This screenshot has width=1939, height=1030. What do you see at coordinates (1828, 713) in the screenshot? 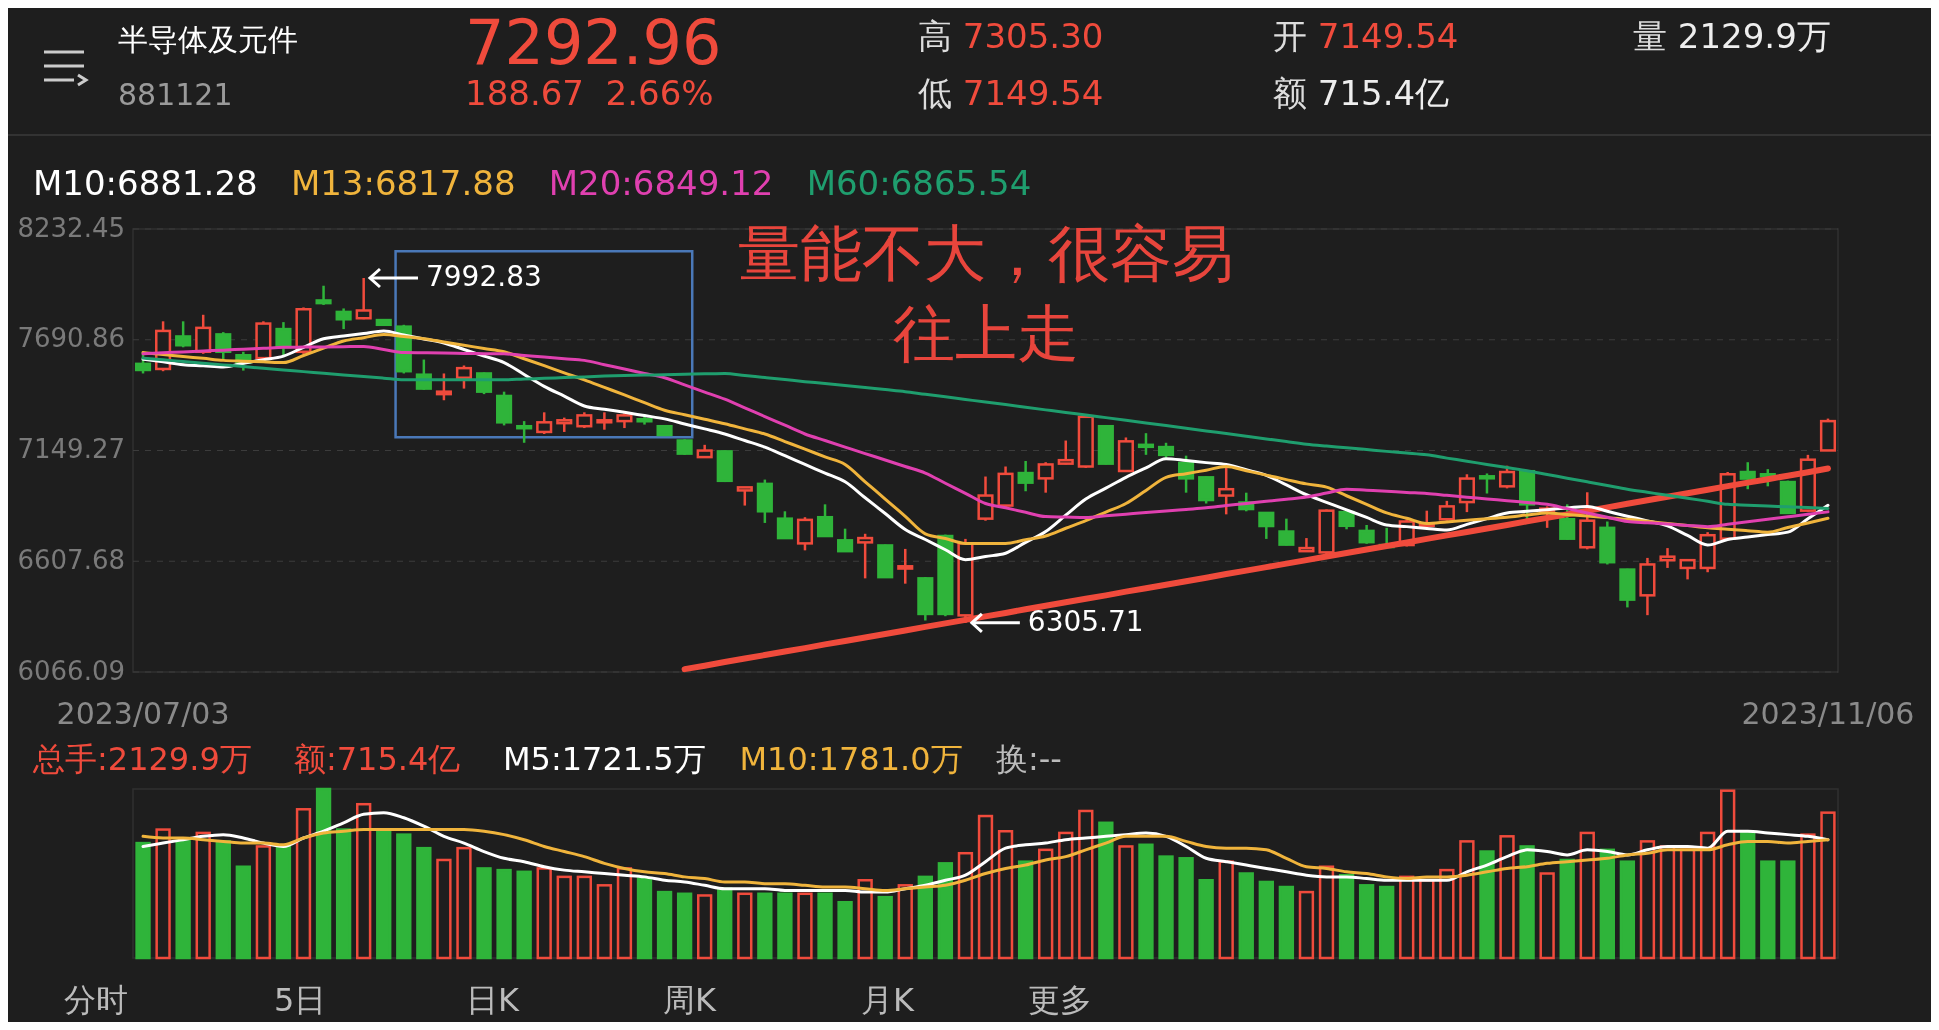
I see `x-tick-label: 2023/11/06` at bounding box center [1828, 713].